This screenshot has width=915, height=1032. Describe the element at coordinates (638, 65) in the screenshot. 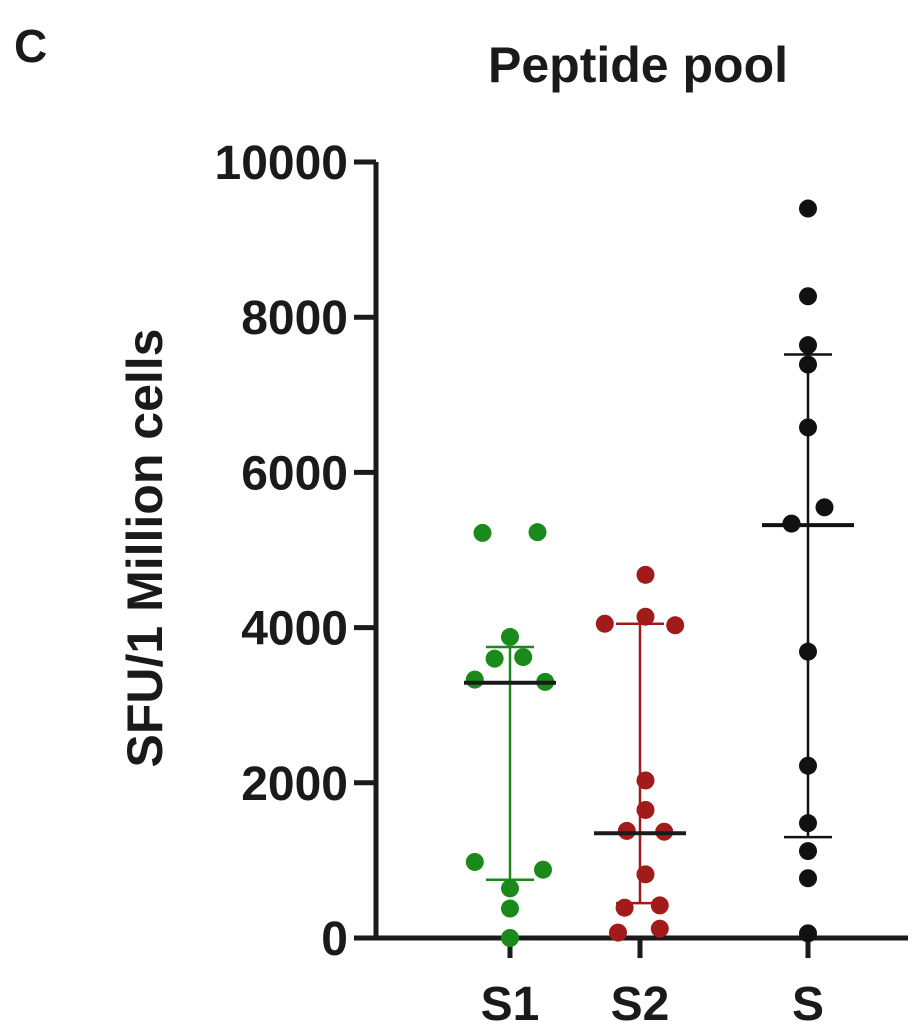

I see `chart-title: Peptide pool` at that location.